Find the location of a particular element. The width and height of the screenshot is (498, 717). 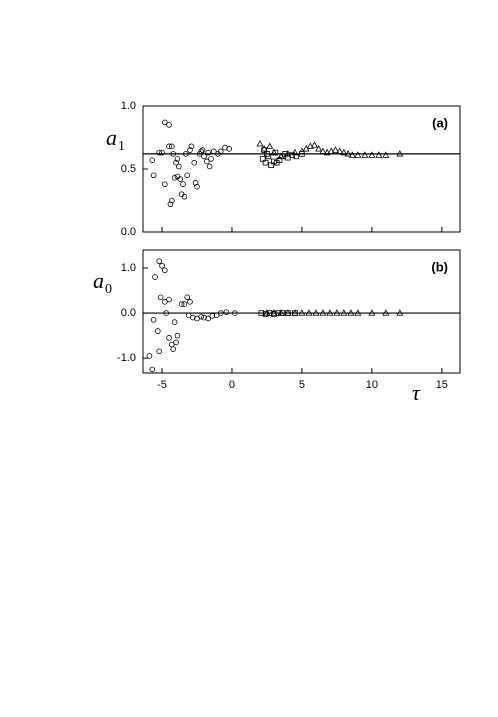

y-tick-label: 0.5 is located at coordinates (128, 169).